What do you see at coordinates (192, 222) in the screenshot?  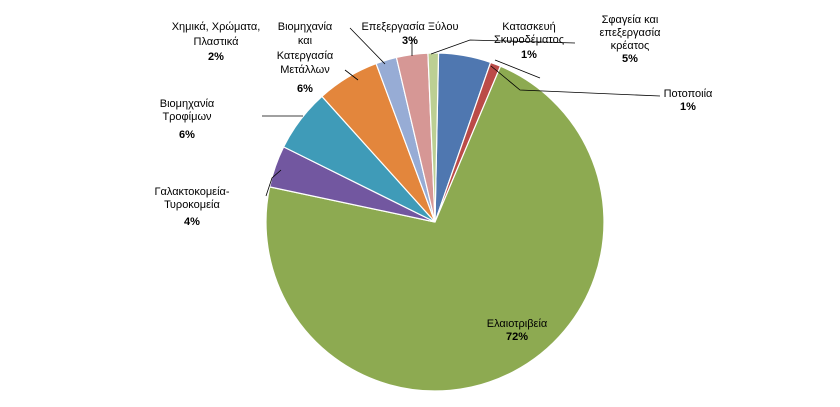 I see `slice-label-value-3: 4%` at bounding box center [192, 222].